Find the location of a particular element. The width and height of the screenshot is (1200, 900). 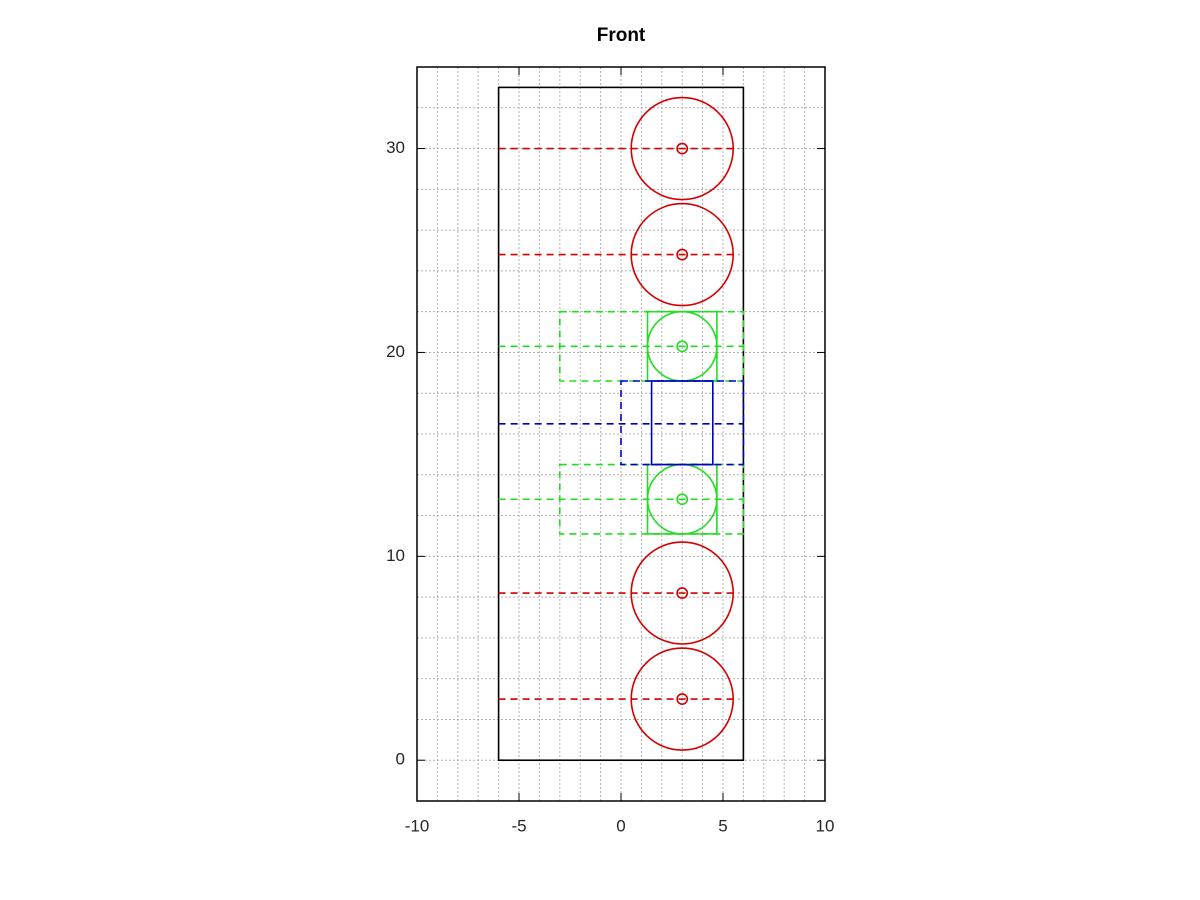

y-tick-label: 20 is located at coordinates (395, 351).